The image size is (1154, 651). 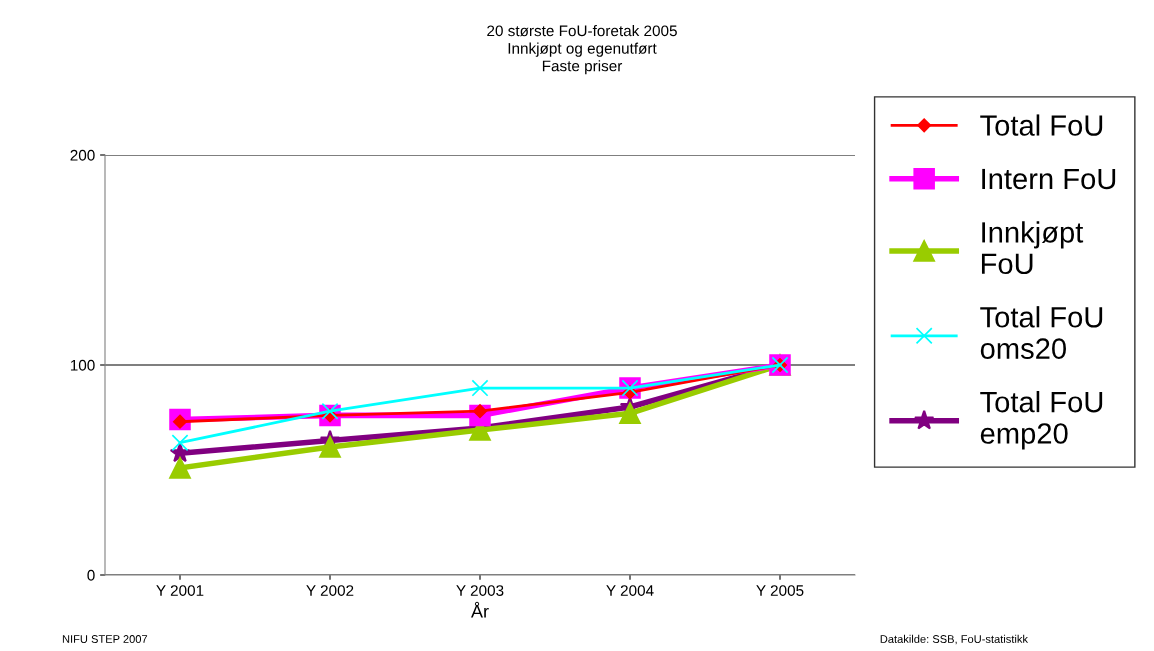 What do you see at coordinates (480, 609) in the screenshot?
I see `x-axis-title: År` at bounding box center [480, 609].